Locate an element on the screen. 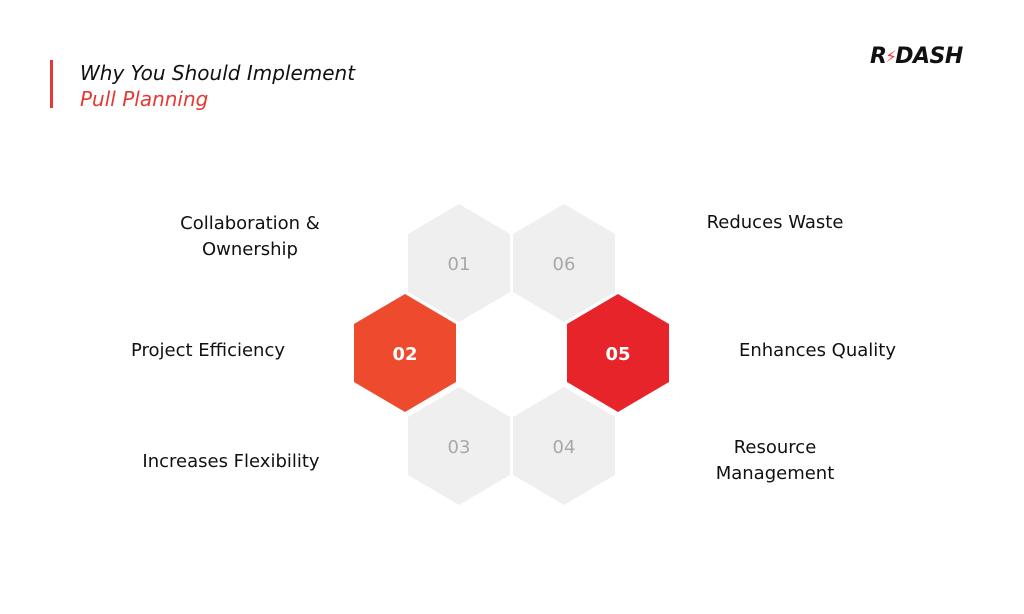  label-project-efficiency: Project Efficiency is located at coordinates (207, 350).